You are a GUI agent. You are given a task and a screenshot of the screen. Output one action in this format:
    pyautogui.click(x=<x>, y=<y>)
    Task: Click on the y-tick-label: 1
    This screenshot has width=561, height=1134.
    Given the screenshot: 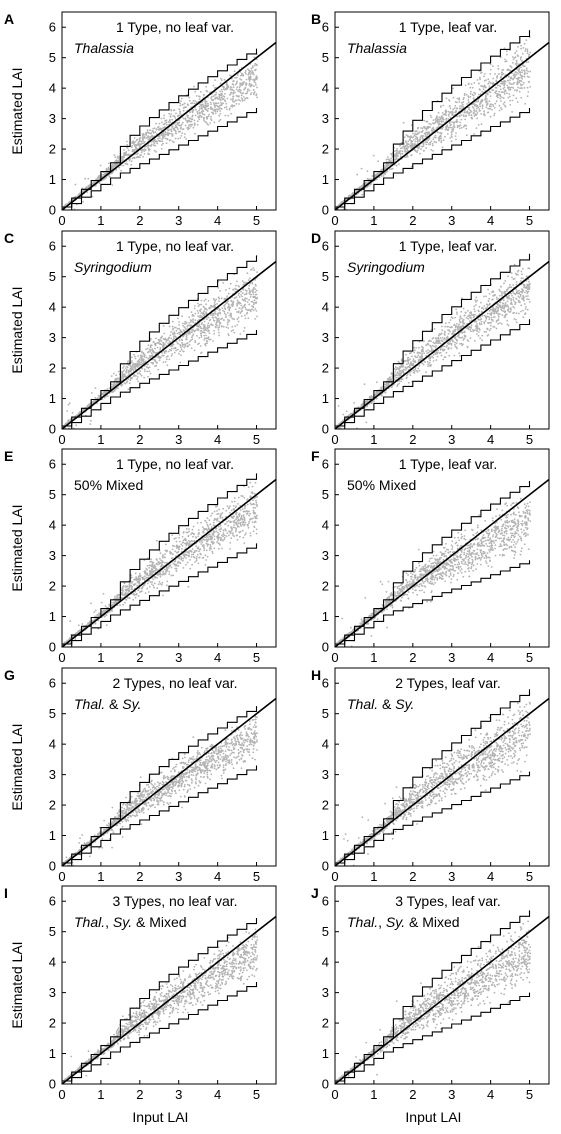 What is the action you would take?
    pyautogui.click(x=52, y=179)
    